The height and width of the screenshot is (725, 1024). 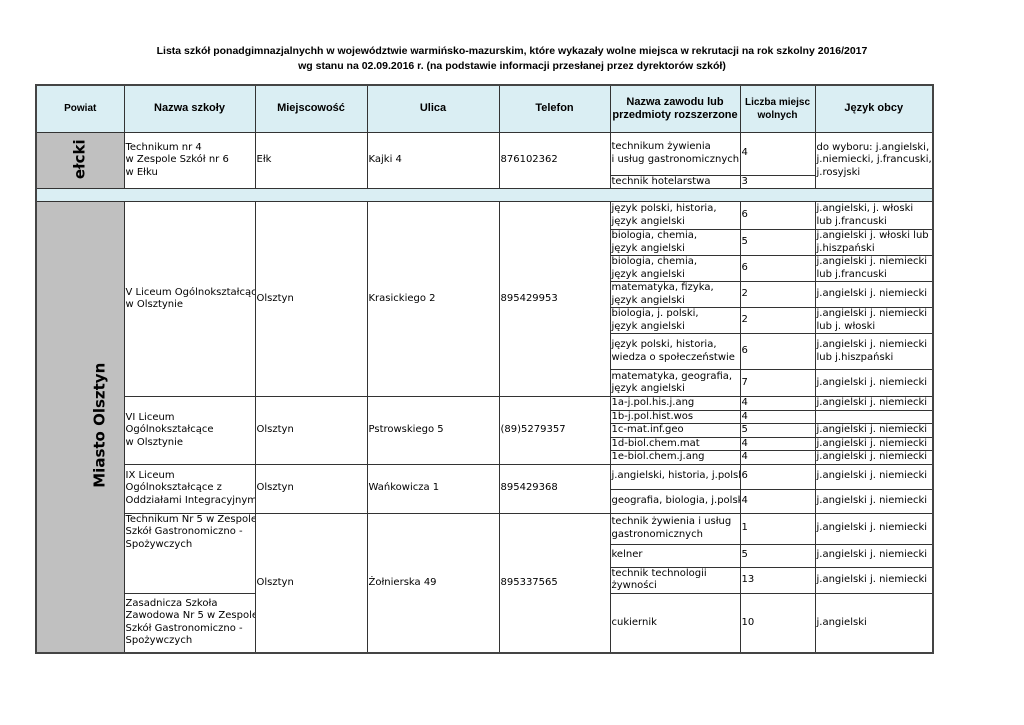 What do you see at coordinates (311, 430) in the screenshot?
I see `city: Olsztyn` at bounding box center [311, 430].